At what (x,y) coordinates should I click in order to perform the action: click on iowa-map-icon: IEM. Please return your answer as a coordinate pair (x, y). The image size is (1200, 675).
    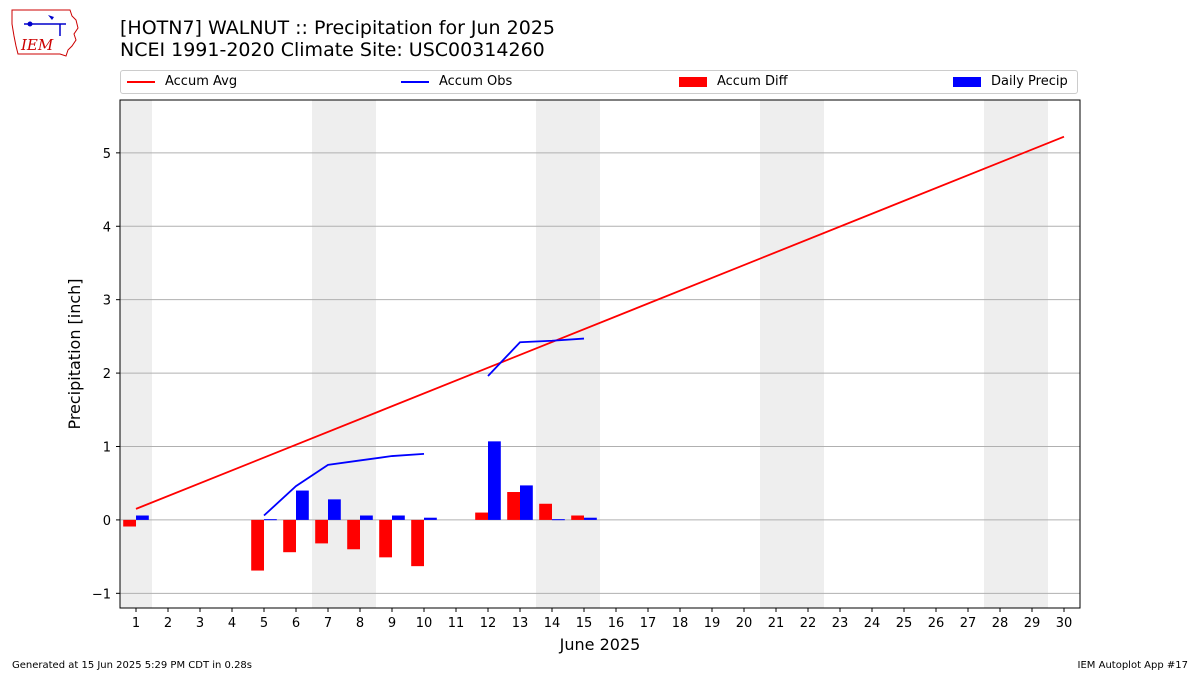
    Looking at the image, I should click on (45, 33).